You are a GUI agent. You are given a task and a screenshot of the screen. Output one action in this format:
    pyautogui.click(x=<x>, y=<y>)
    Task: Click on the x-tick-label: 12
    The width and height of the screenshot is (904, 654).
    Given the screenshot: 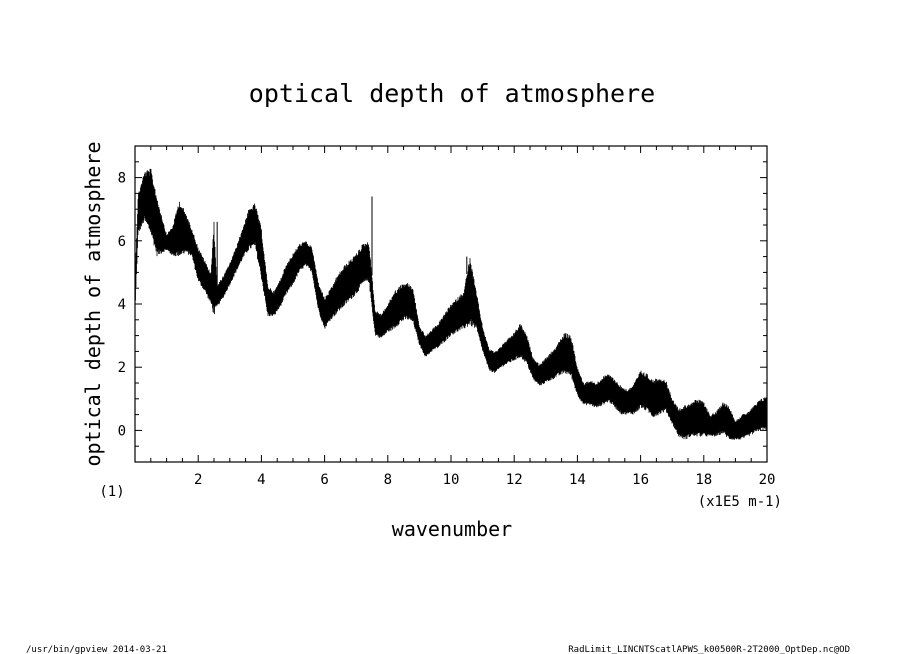 What is the action you would take?
    pyautogui.click(x=514, y=480)
    